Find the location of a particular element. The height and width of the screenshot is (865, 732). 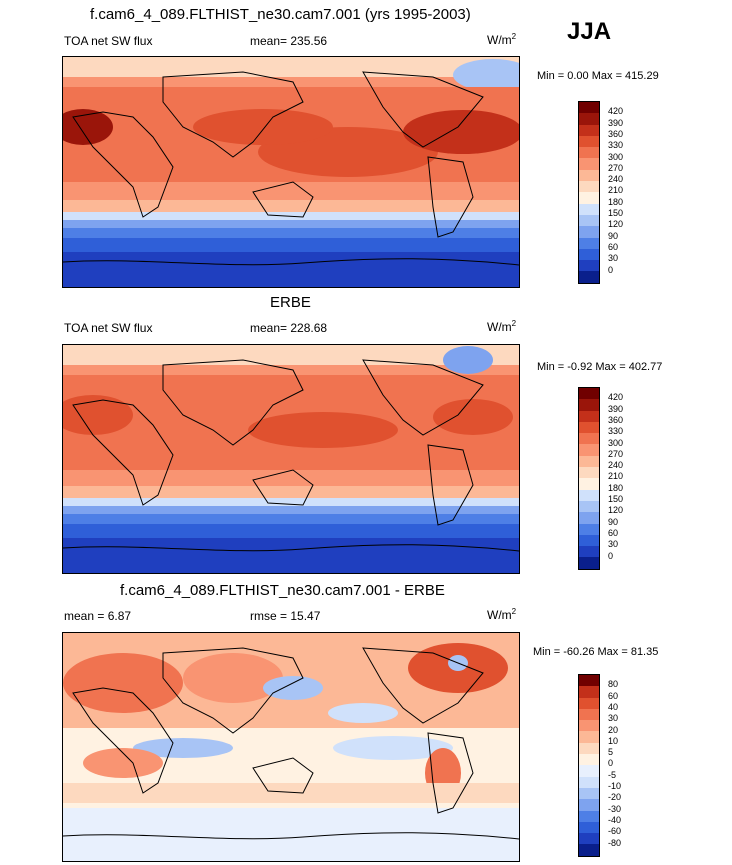

colorbar-tick-label: 80 is located at coordinates (613, 684).